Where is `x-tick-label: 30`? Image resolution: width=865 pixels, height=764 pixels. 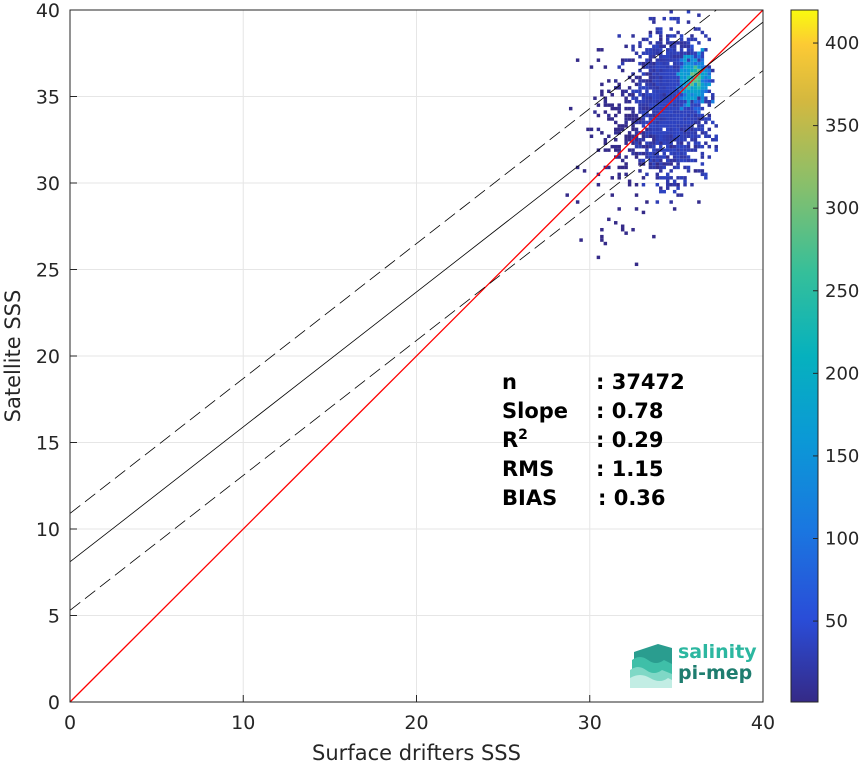 x-tick-label: 30 is located at coordinates (590, 723).